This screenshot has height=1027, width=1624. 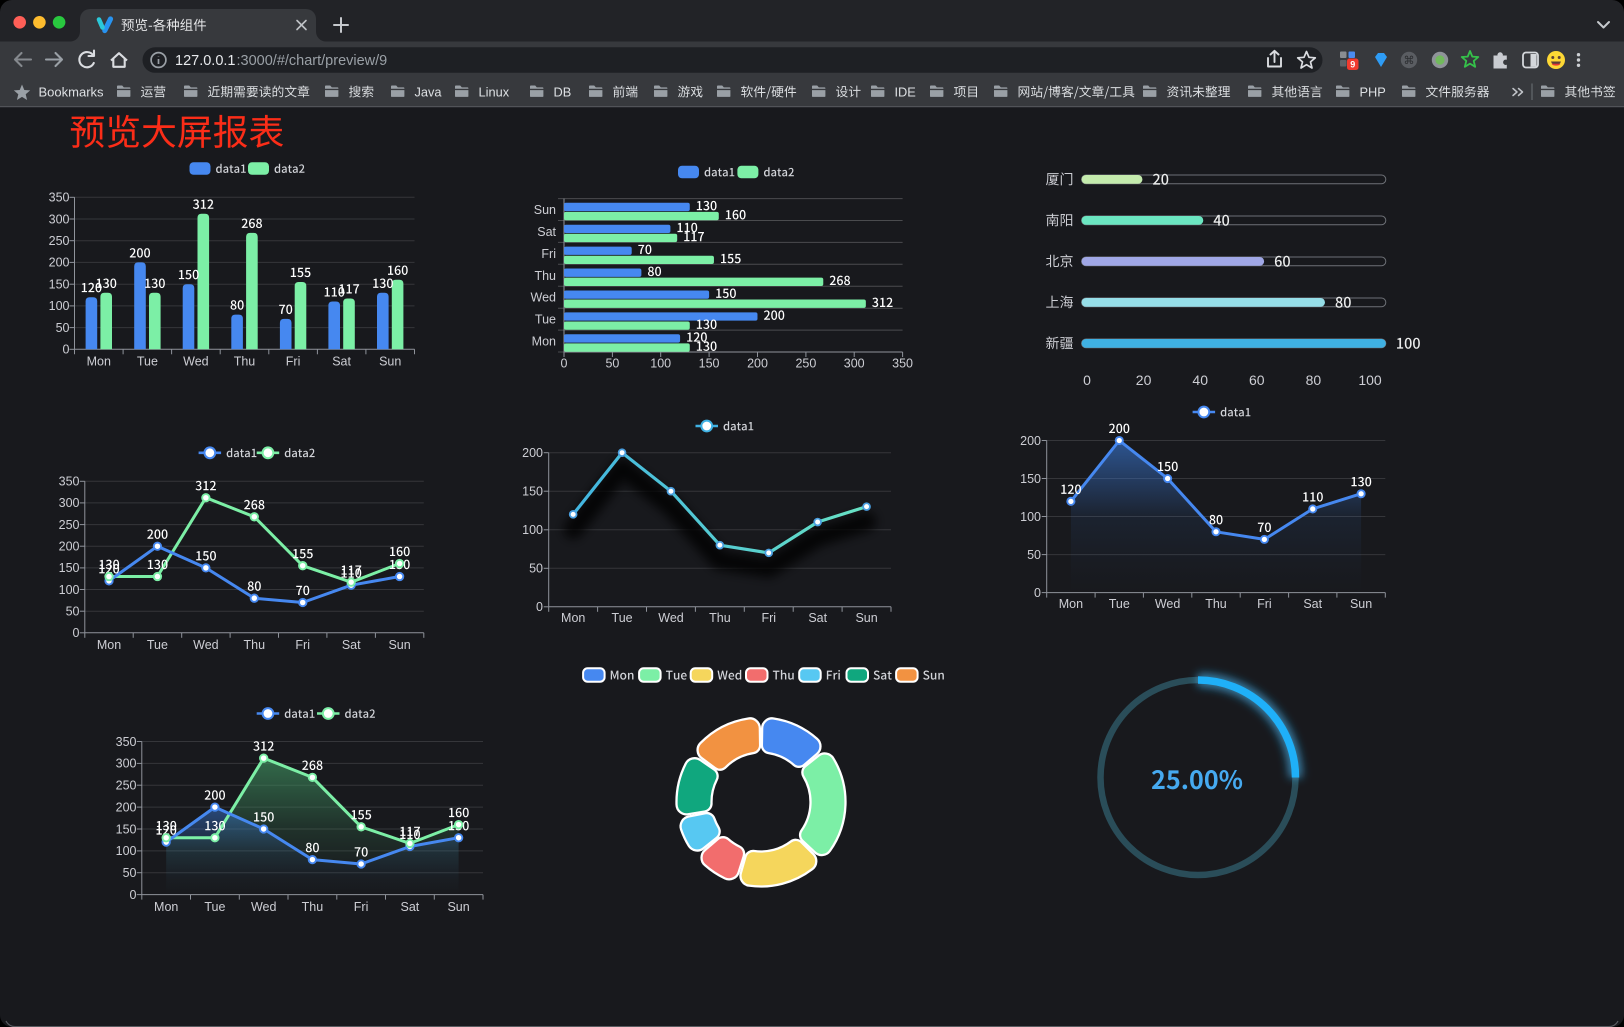 What do you see at coordinates (494, 91) in the screenshot?
I see `svg-text: Linux` at bounding box center [494, 91].